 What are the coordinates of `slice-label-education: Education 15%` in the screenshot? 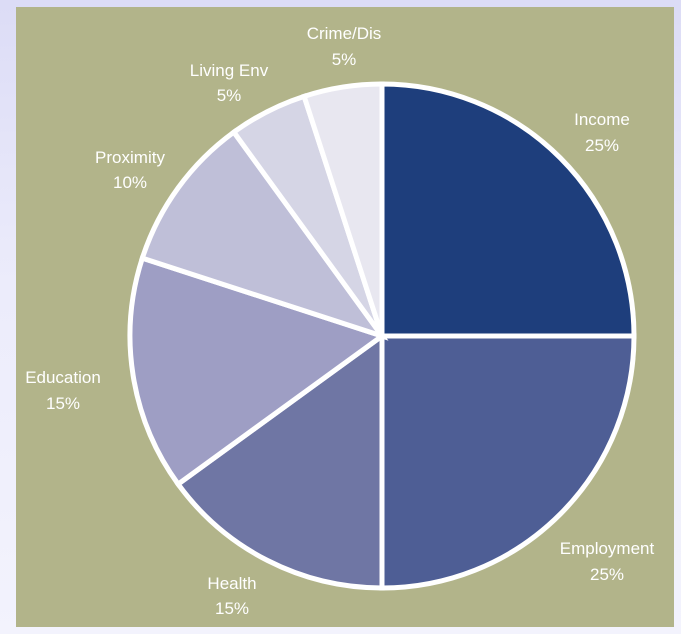 It's located at (63, 390).